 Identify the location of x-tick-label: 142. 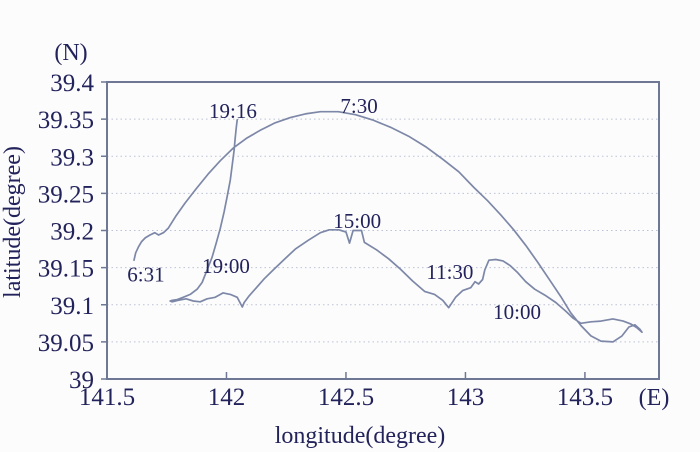
(227, 397).